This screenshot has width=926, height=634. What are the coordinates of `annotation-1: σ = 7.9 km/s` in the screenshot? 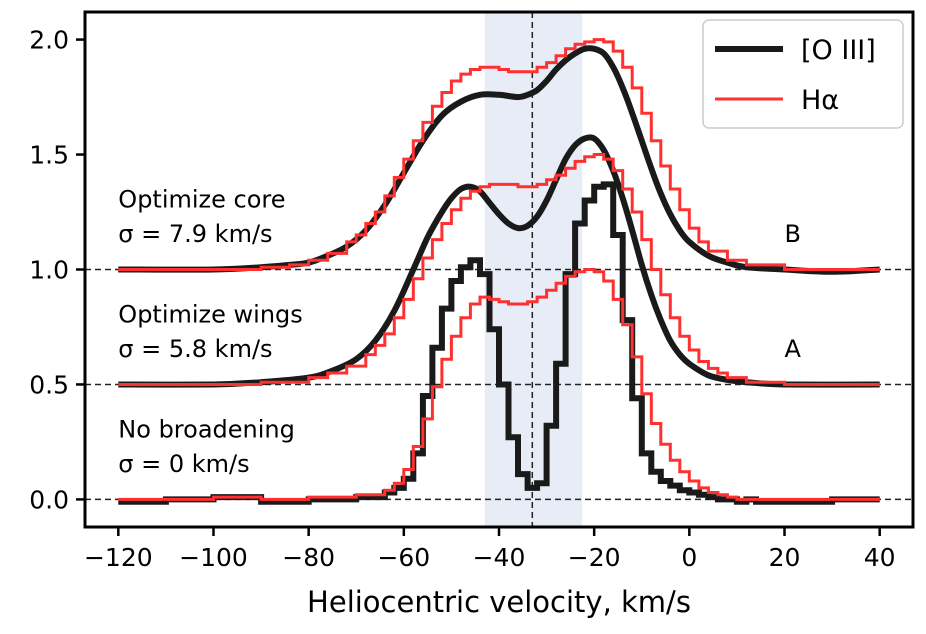 It's located at (195, 234).